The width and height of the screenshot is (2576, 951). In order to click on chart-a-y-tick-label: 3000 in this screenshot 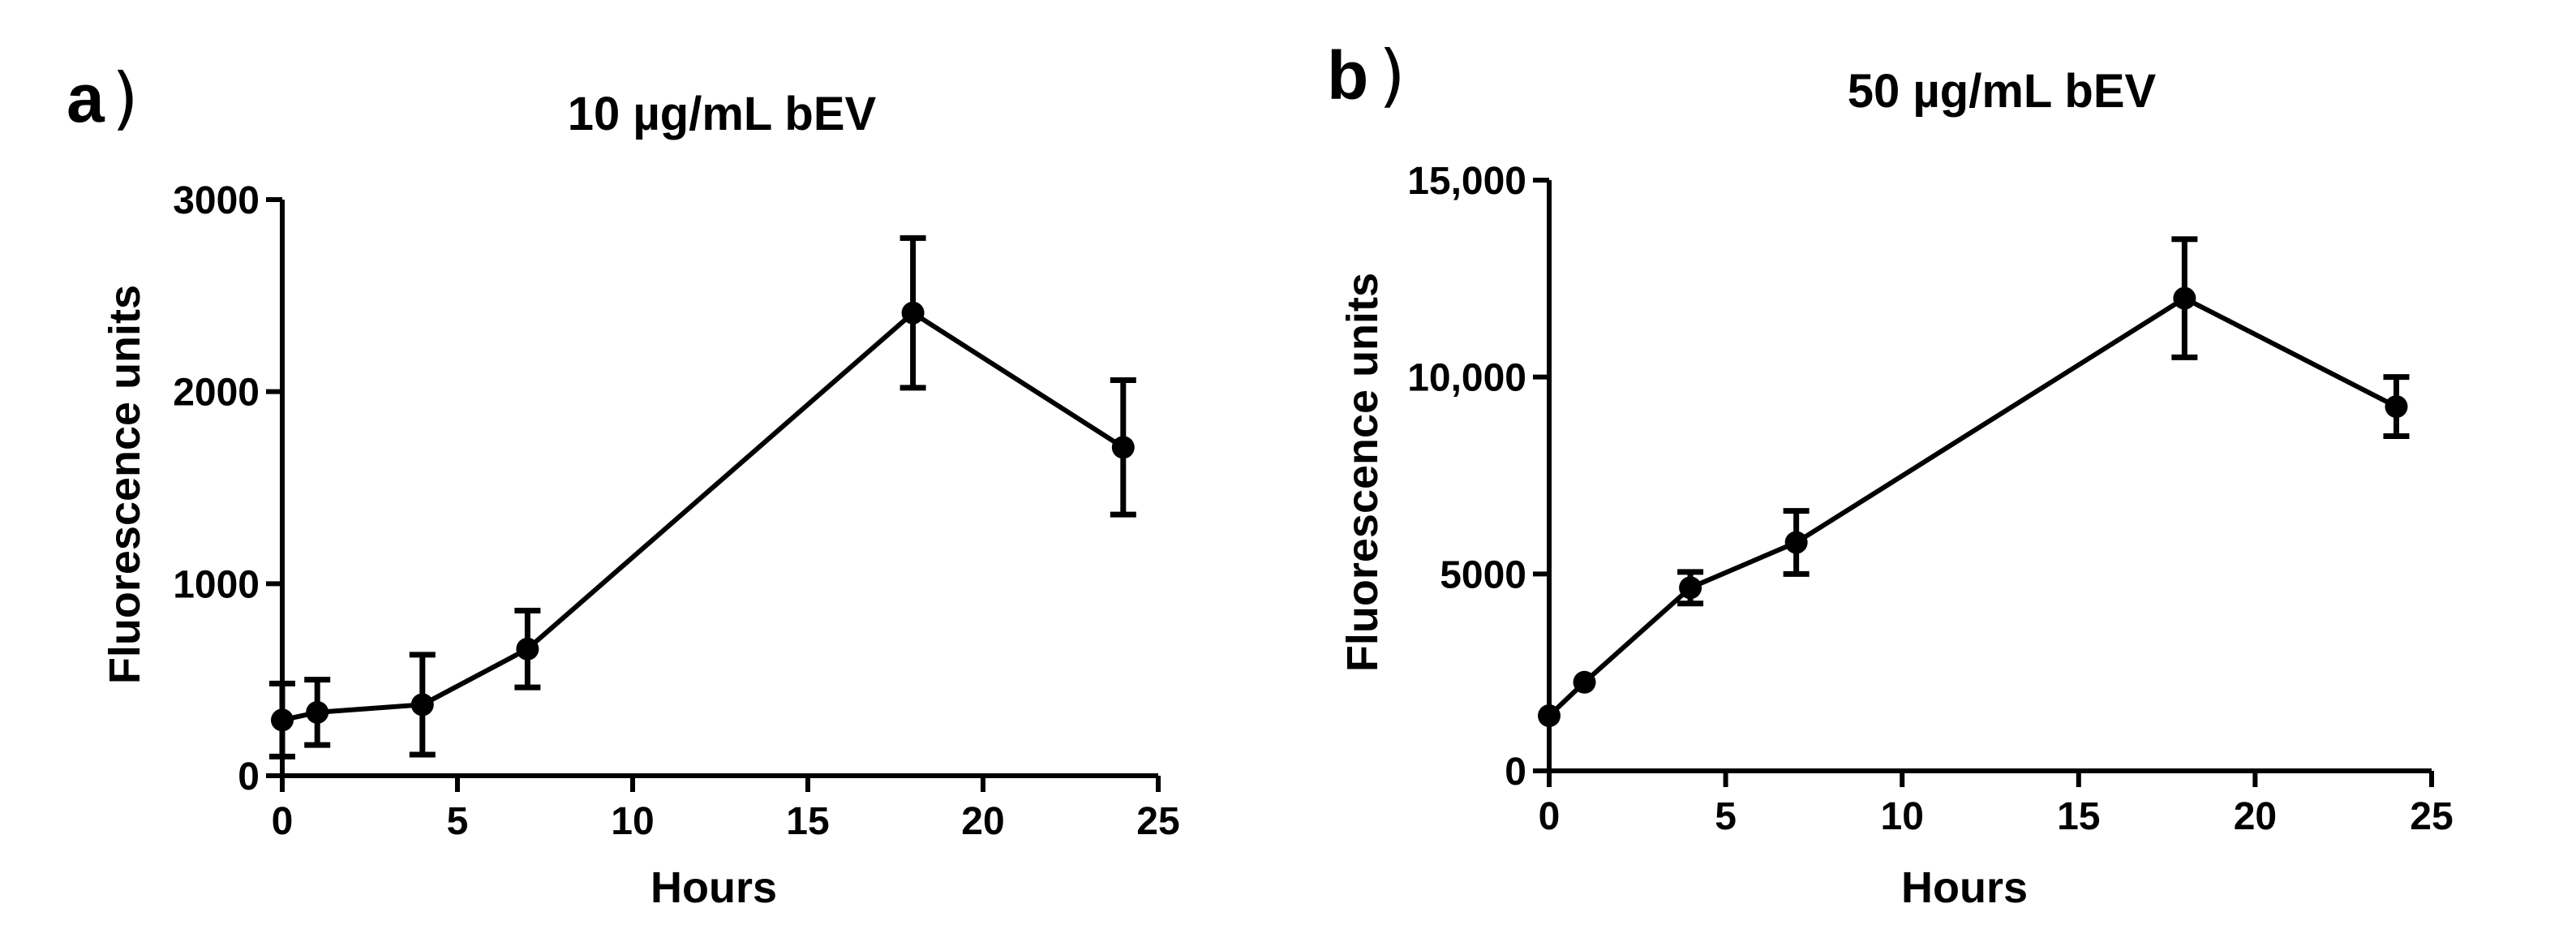, I will do `click(216, 201)`.